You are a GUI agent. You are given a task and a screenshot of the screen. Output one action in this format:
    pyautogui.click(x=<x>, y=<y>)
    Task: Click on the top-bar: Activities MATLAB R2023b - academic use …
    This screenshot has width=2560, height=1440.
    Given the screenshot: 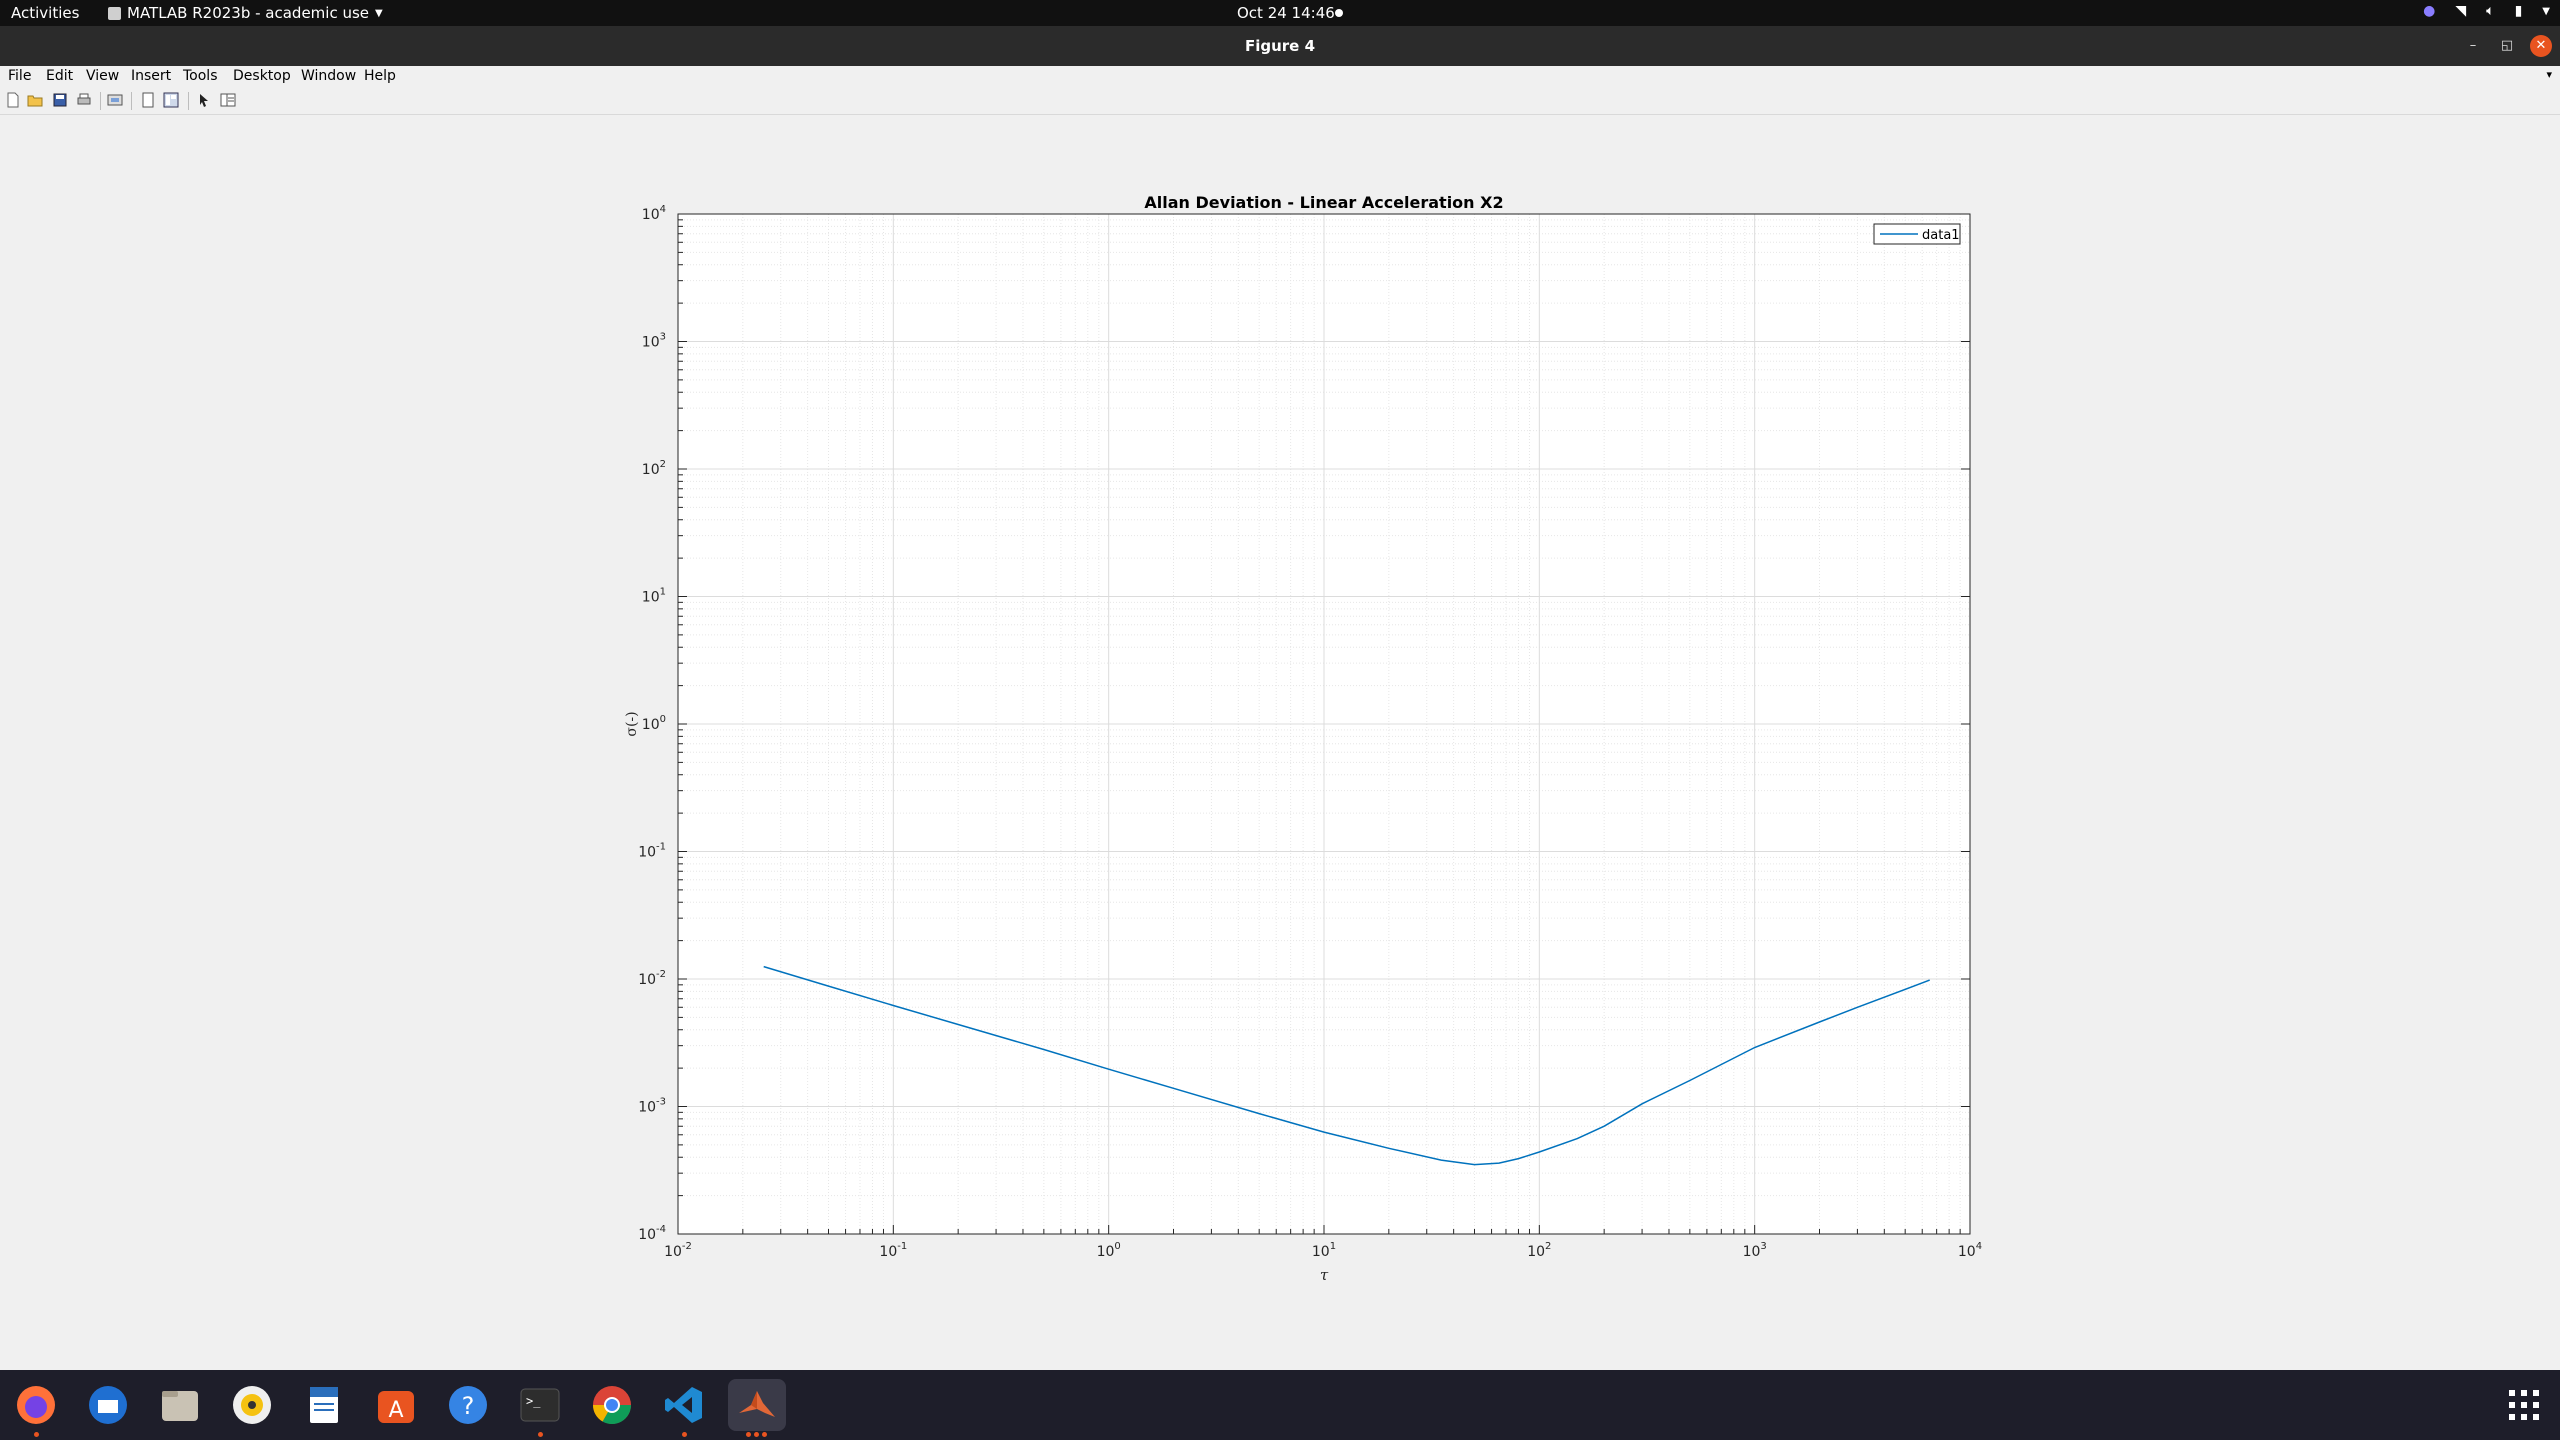 What is the action you would take?
    pyautogui.click(x=1280, y=13)
    